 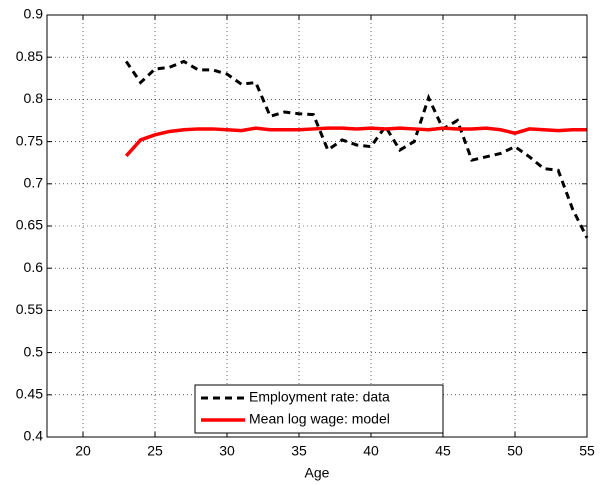 What do you see at coordinates (29, 56) in the screenshot?
I see `y-tick-label: 0.85` at bounding box center [29, 56].